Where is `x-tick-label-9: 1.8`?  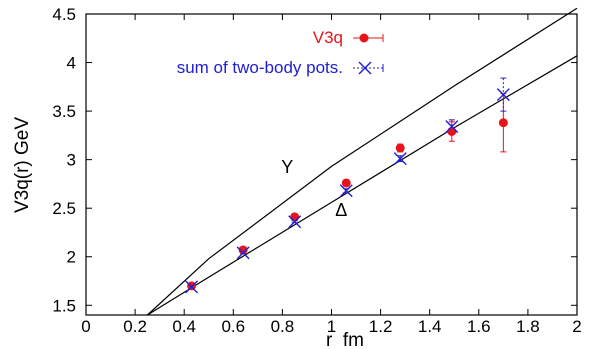
x-tick-label-9: 1.8 is located at coordinates (528, 326).